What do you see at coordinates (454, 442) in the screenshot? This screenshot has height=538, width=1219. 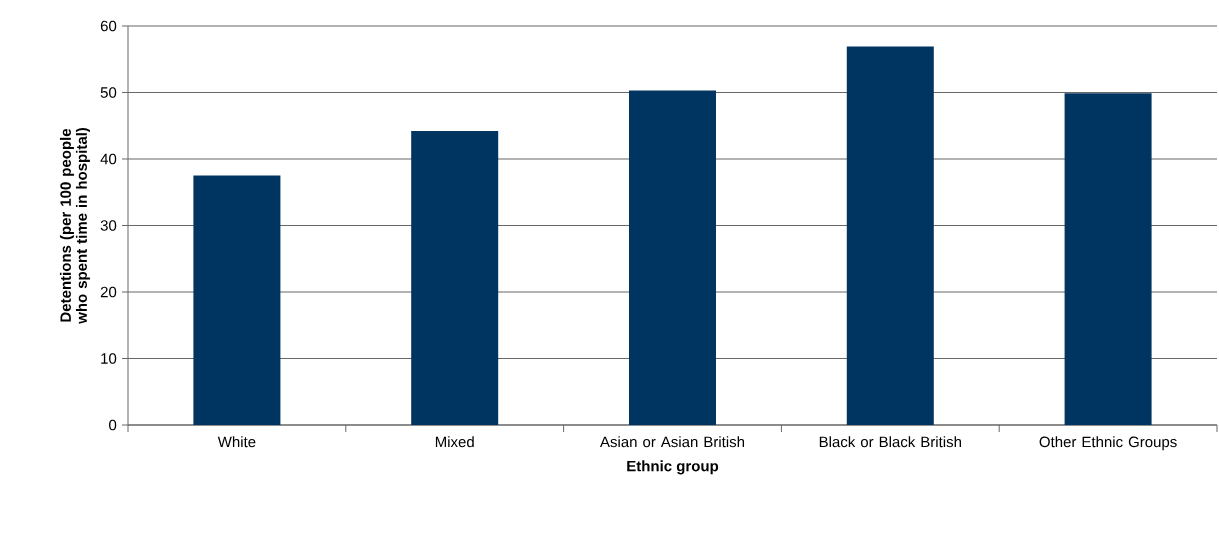 I see `x-tick-label: Mixed` at bounding box center [454, 442].